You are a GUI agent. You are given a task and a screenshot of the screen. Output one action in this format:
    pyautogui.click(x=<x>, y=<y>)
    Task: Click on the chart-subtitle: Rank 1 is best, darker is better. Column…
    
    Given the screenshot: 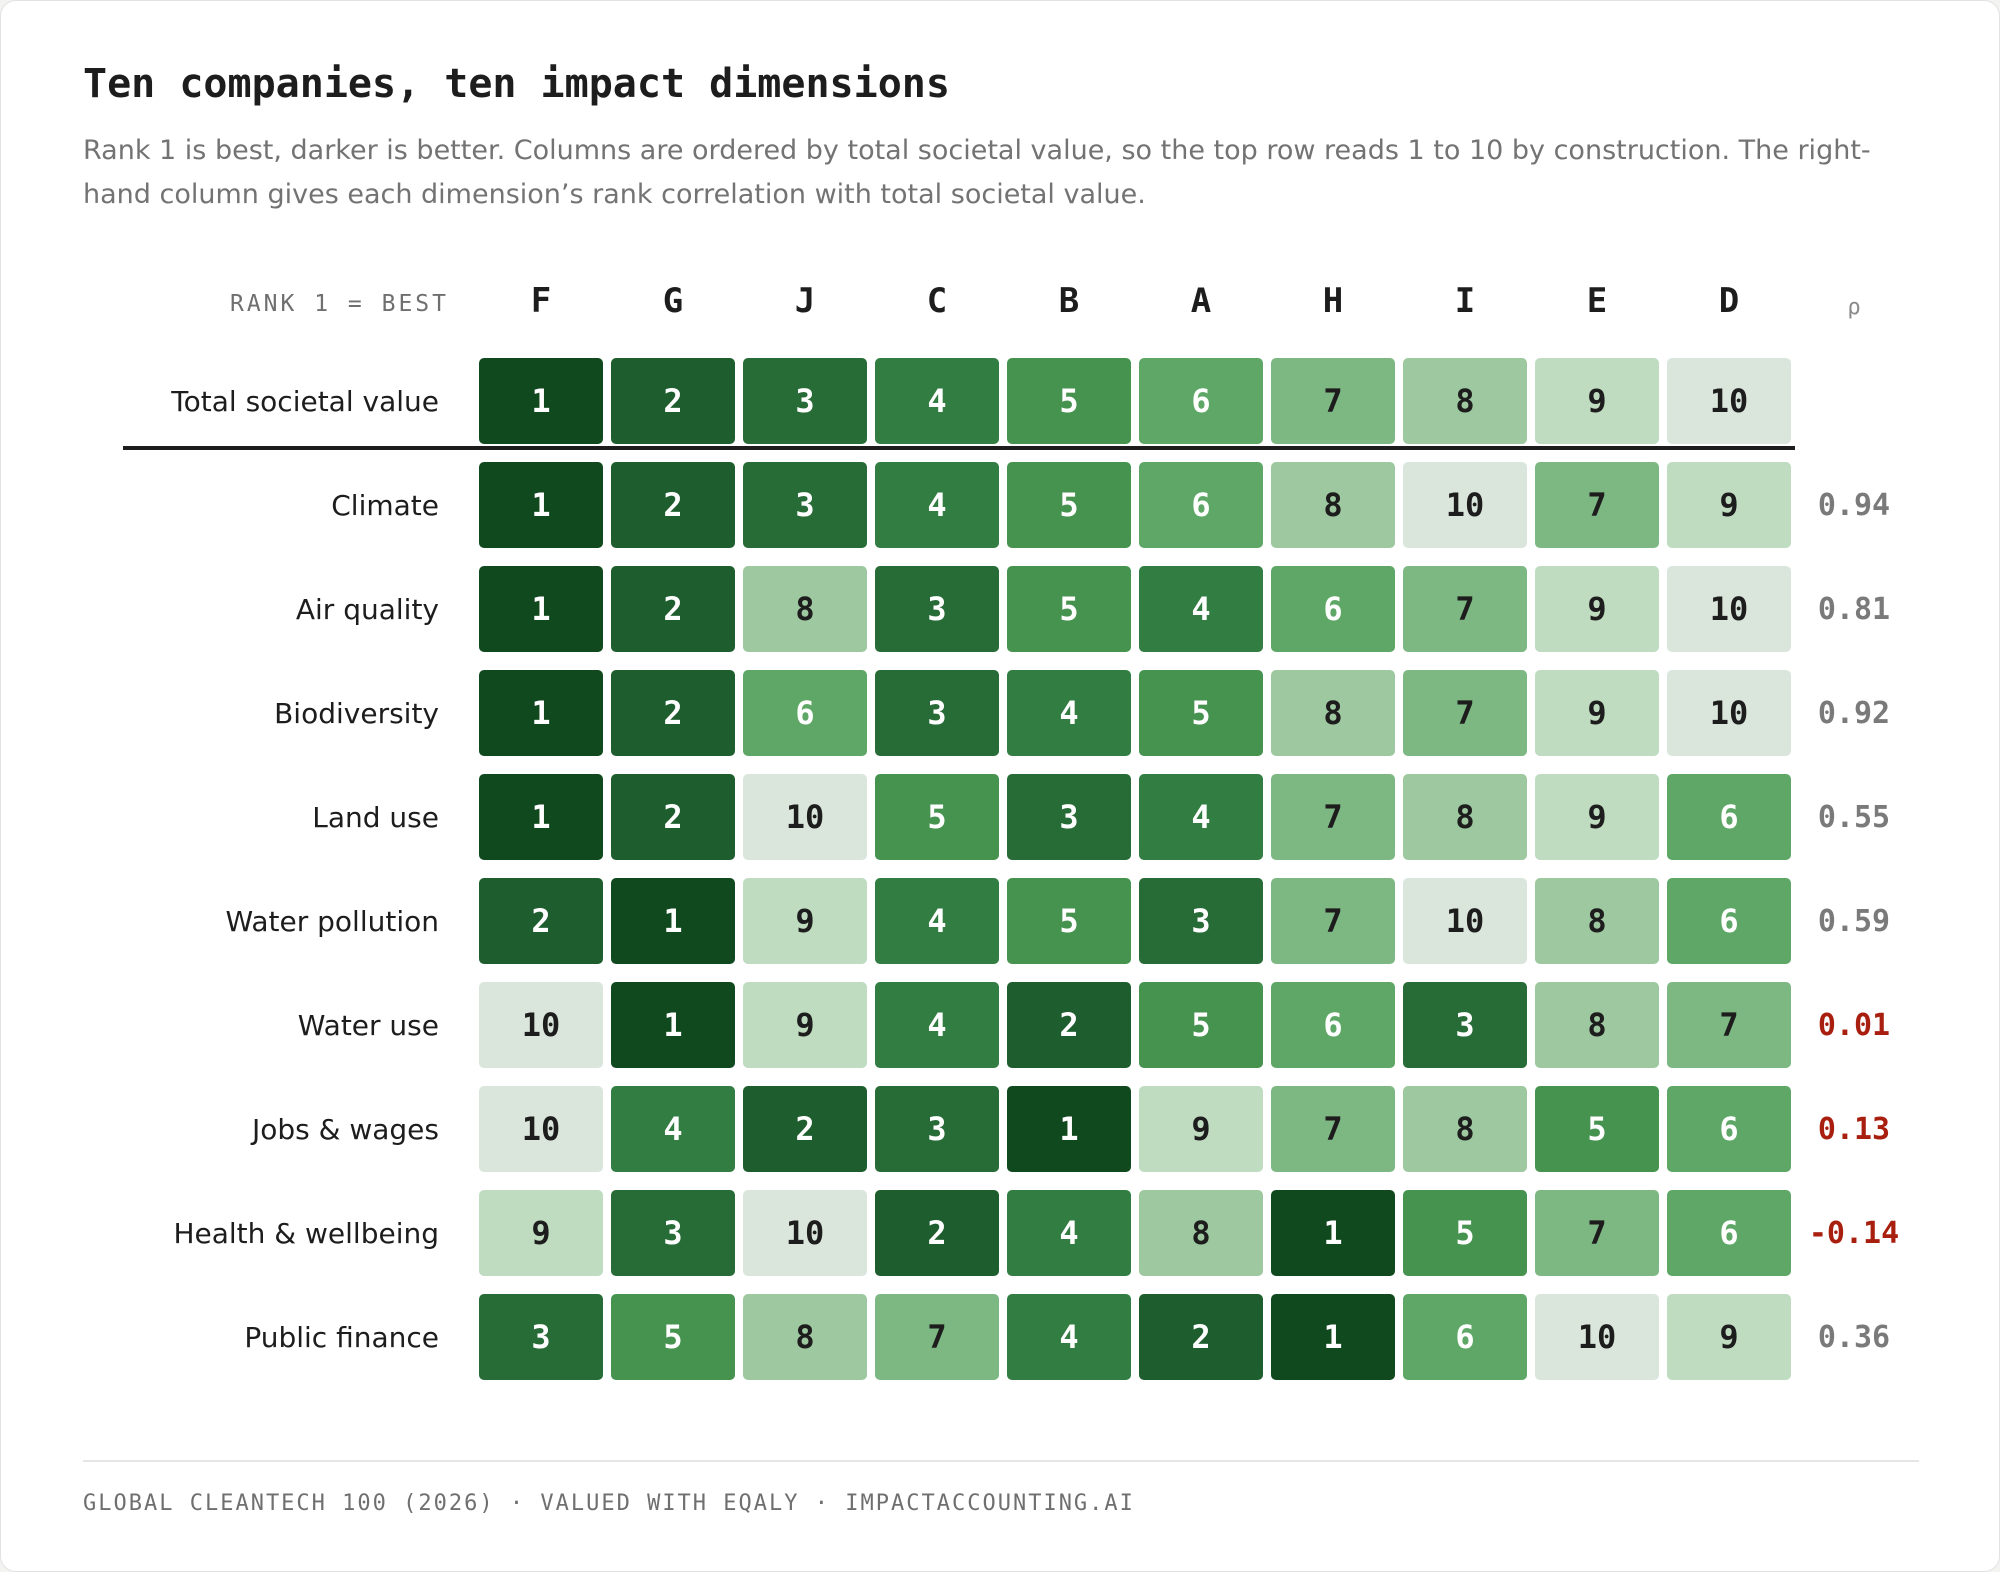 What is the action you would take?
    pyautogui.click(x=977, y=172)
    